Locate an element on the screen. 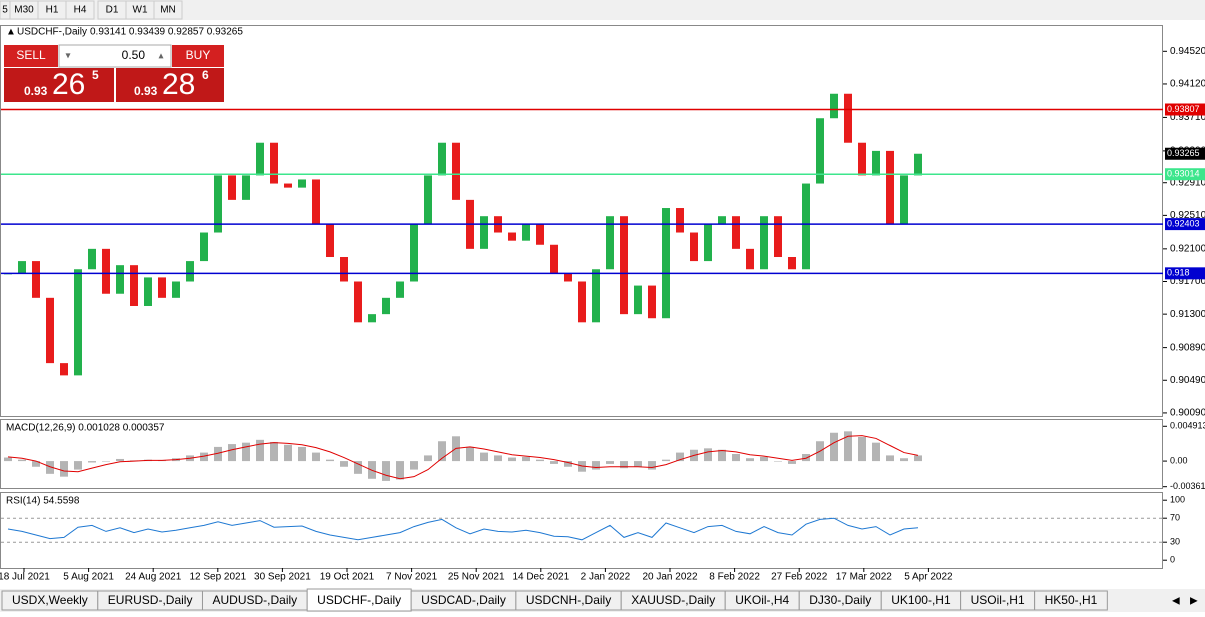 This screenshot has height=617, width=1205. buy-button is located at coordinates (198, 56).